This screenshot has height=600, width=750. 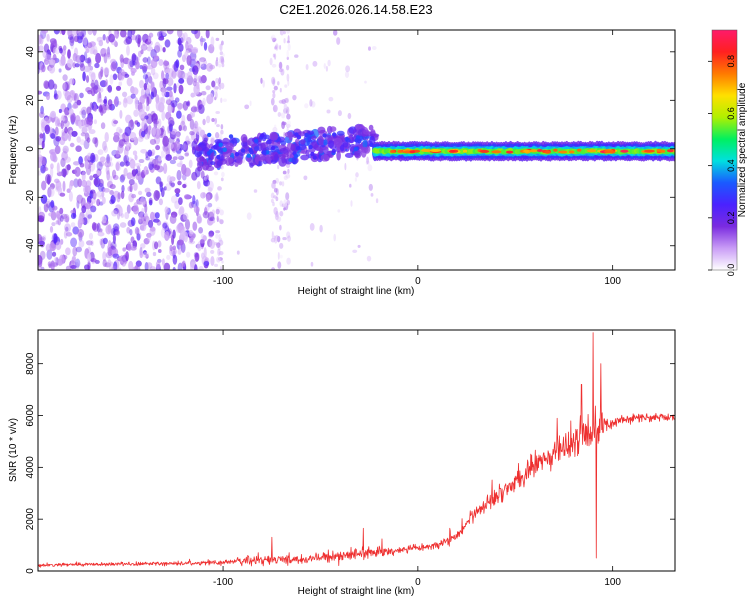 I want to click on spectrogram-x-axis-label: Height of straight line (km), so click(x=356, y=291).